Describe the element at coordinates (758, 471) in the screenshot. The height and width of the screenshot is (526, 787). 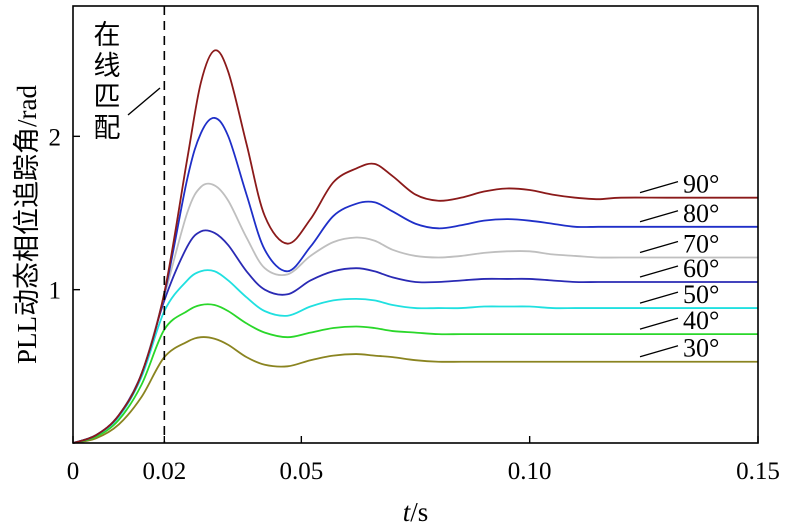
I see `x-tick-label: 0.15` at that location.